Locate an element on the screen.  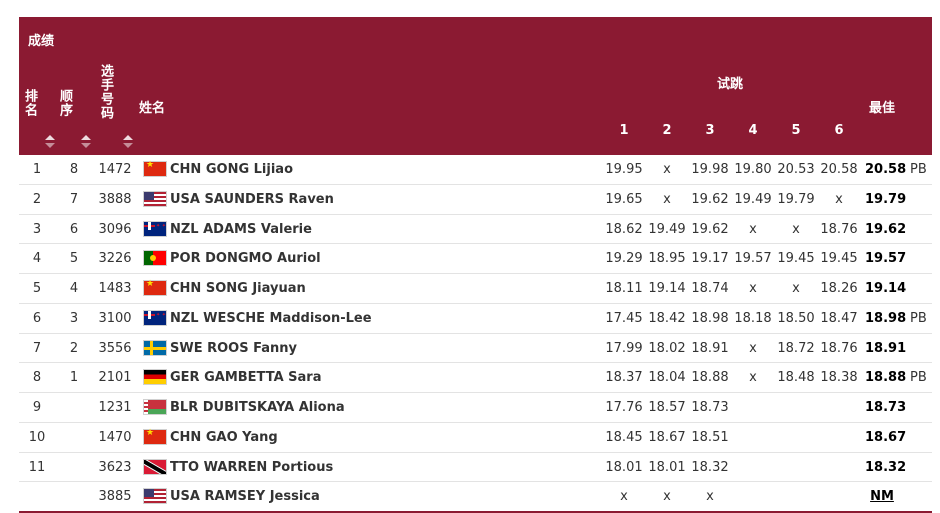
order-cell: 6 is located at coordinates (74, 229).